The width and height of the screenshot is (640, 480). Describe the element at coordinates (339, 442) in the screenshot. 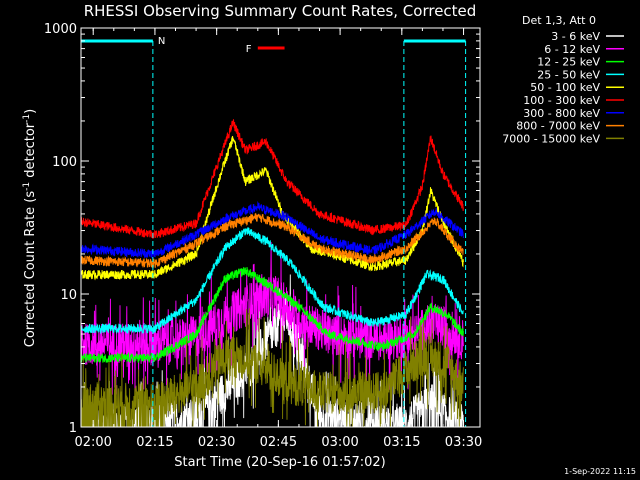

I see `x-tick-label-5: 03:00` at that location.